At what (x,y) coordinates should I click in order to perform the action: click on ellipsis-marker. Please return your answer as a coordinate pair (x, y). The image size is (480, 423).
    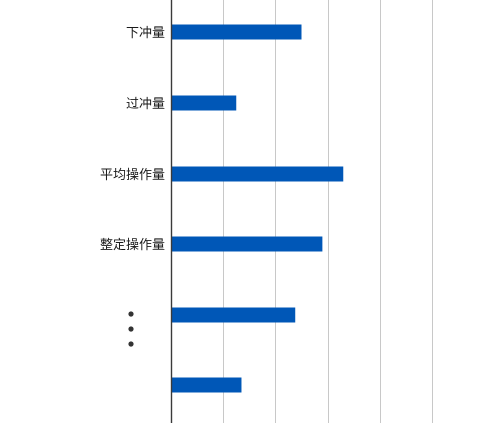
    Looking at the image, I should click on (131, 329).